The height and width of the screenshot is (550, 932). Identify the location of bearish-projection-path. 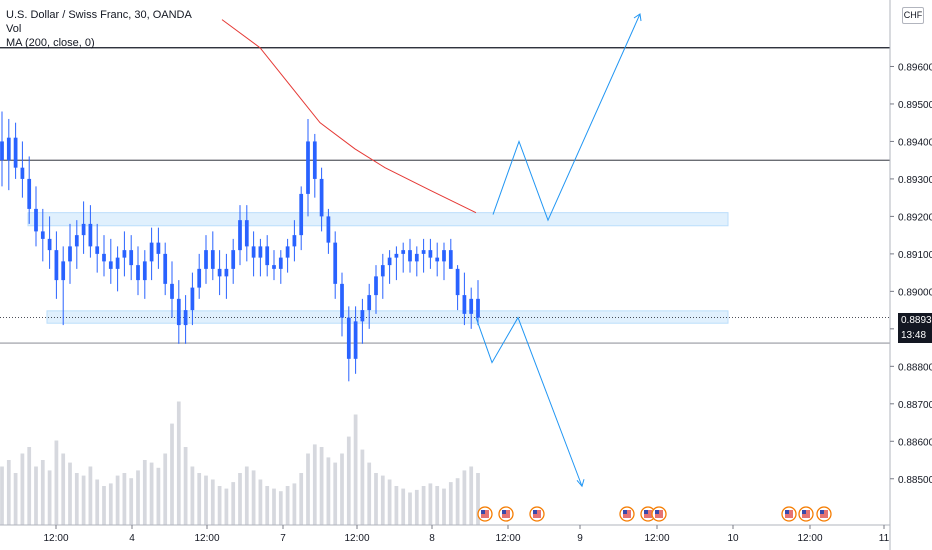
(529, 401).